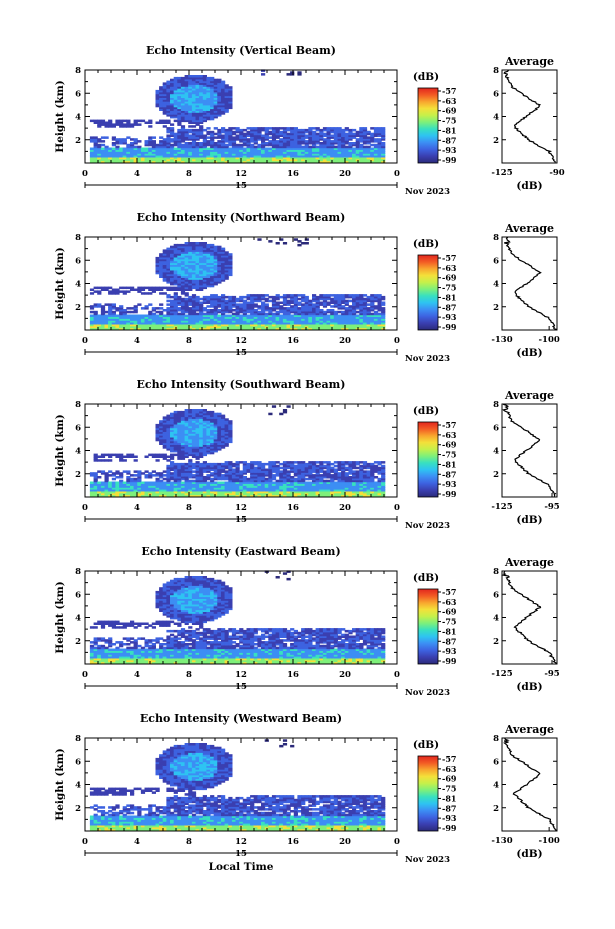 This screenshot has height=929, width=615. I want to click on x-tick-label: 16, so click(293, 341).